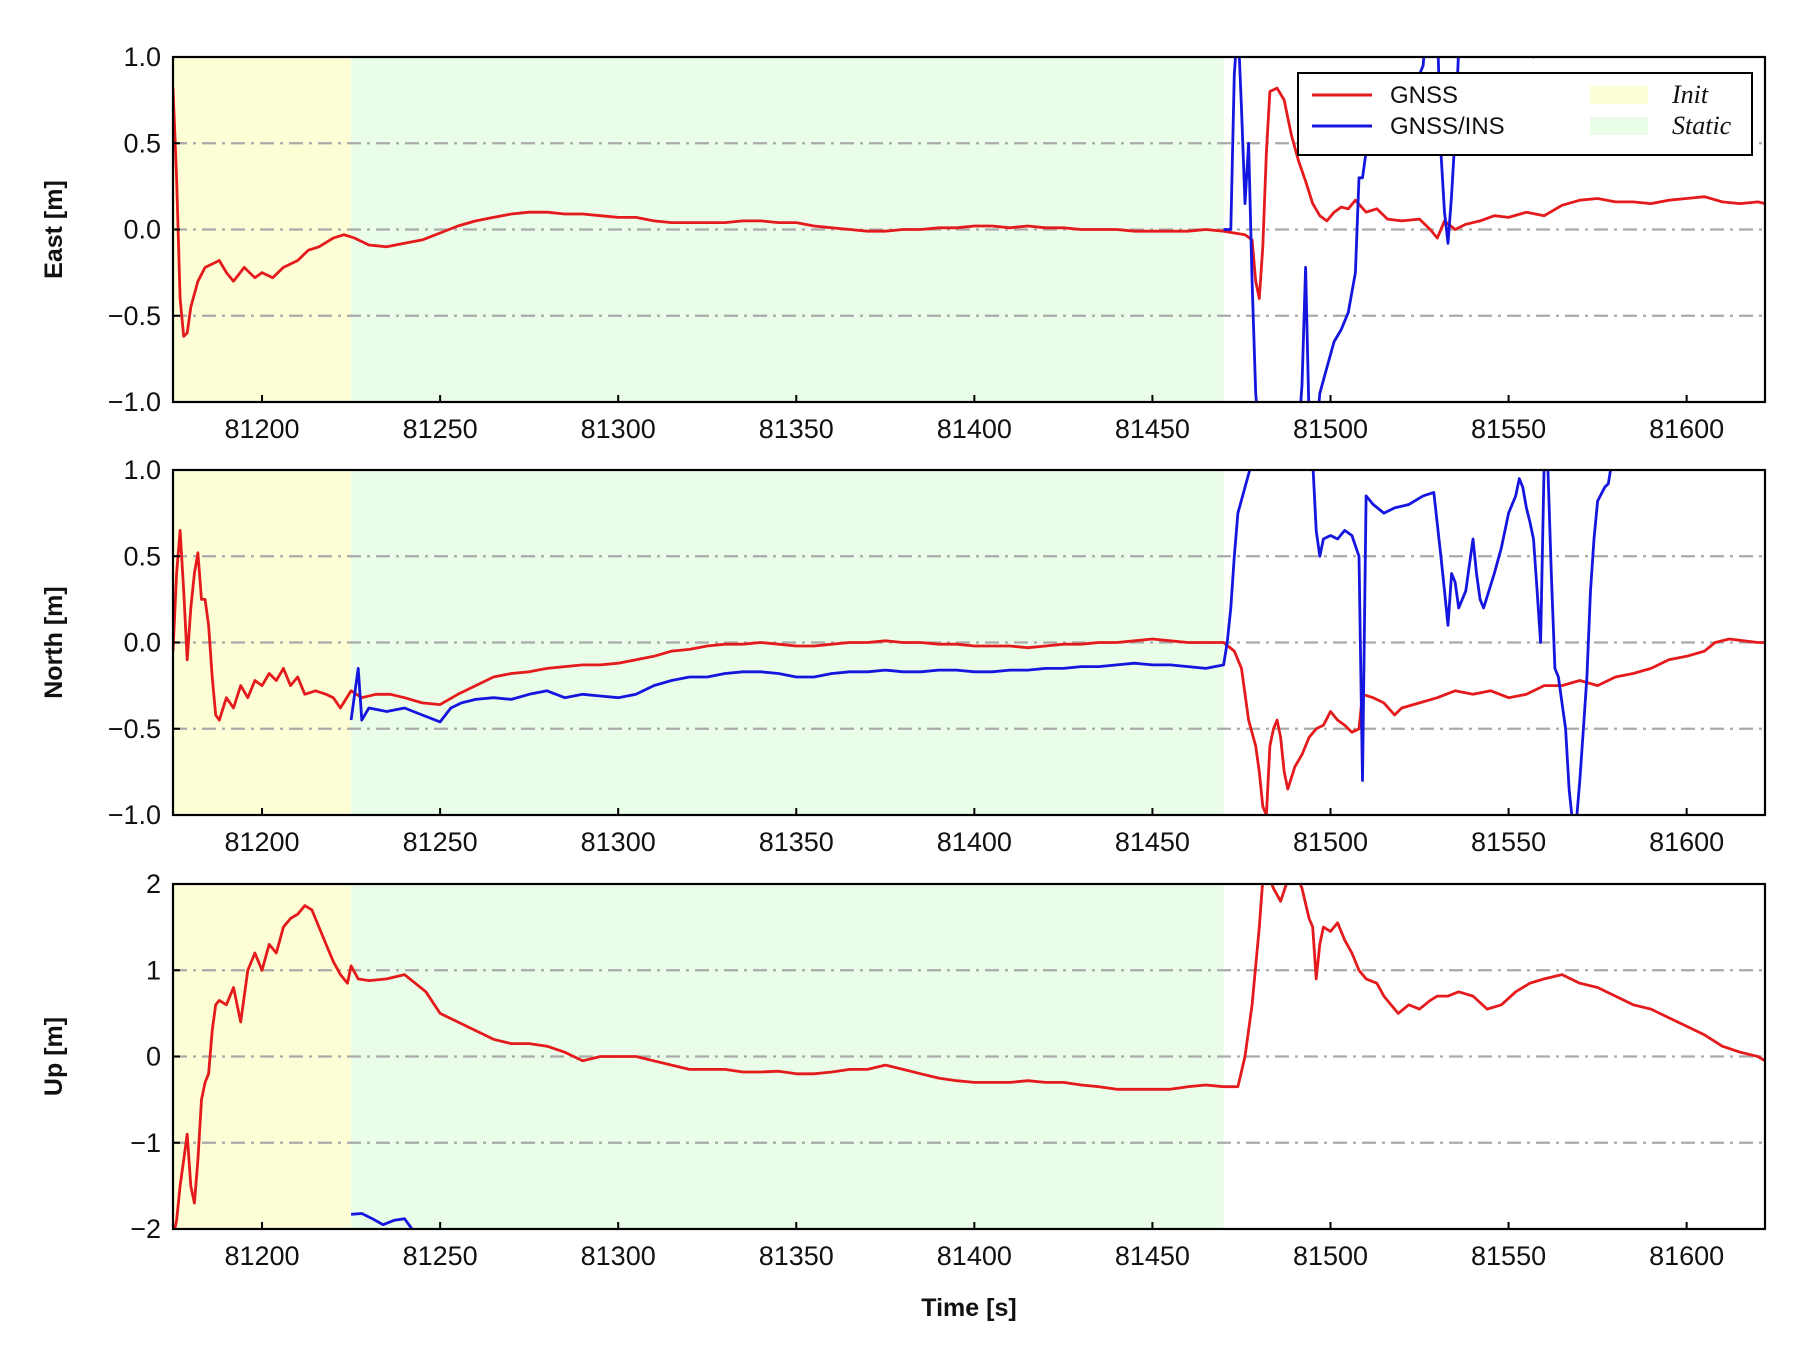 This screenshot has width=1800, height=1350. What do you see at coordinates (1424, 95) in the screenshot?
I see `legend-label: GNSS` at bounding box center [1424, 95].